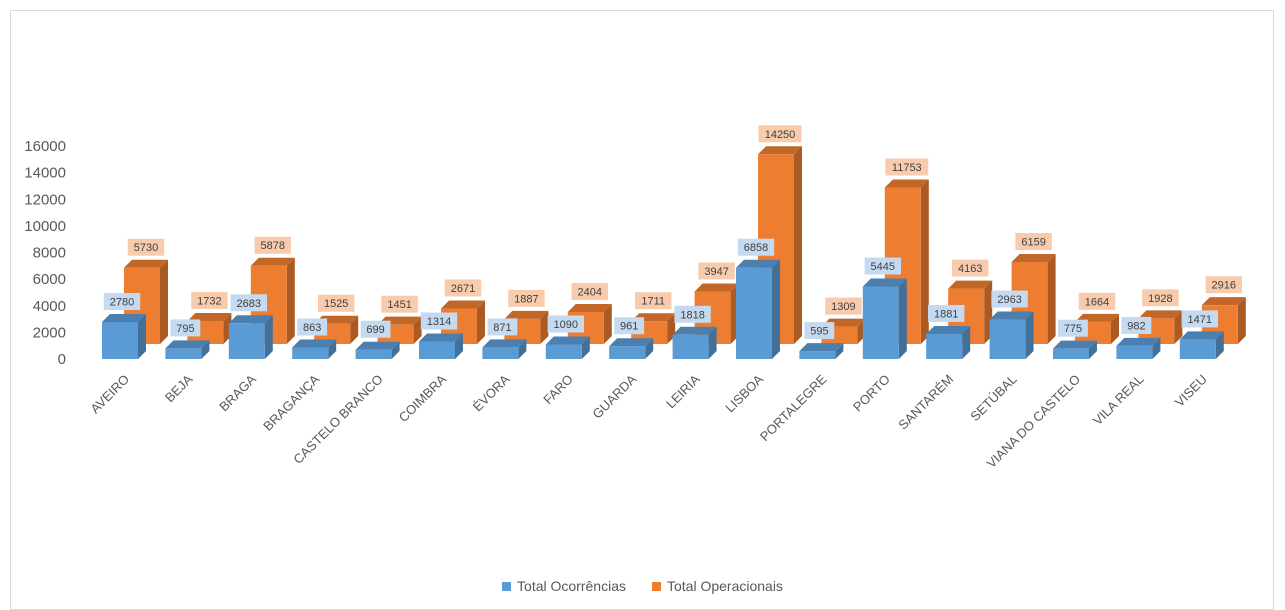 The height and width of the screenshot is (610, 1285). I want to click on data-label-text: 2683, so click(249, 304).